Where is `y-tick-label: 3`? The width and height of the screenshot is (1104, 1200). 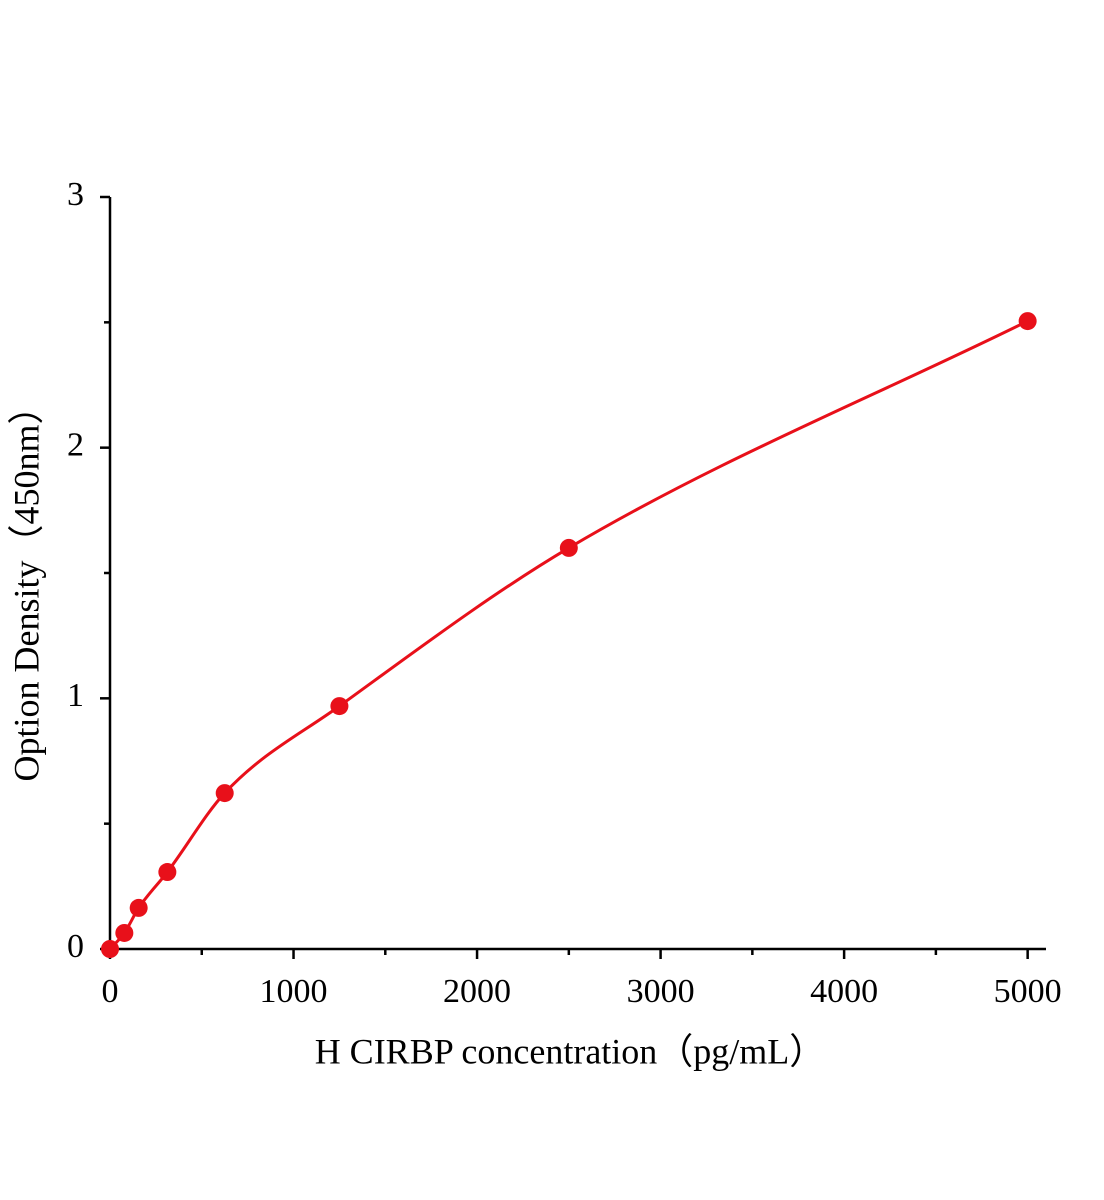
y-tick-label: 3 is located at coordinates (75, 194).